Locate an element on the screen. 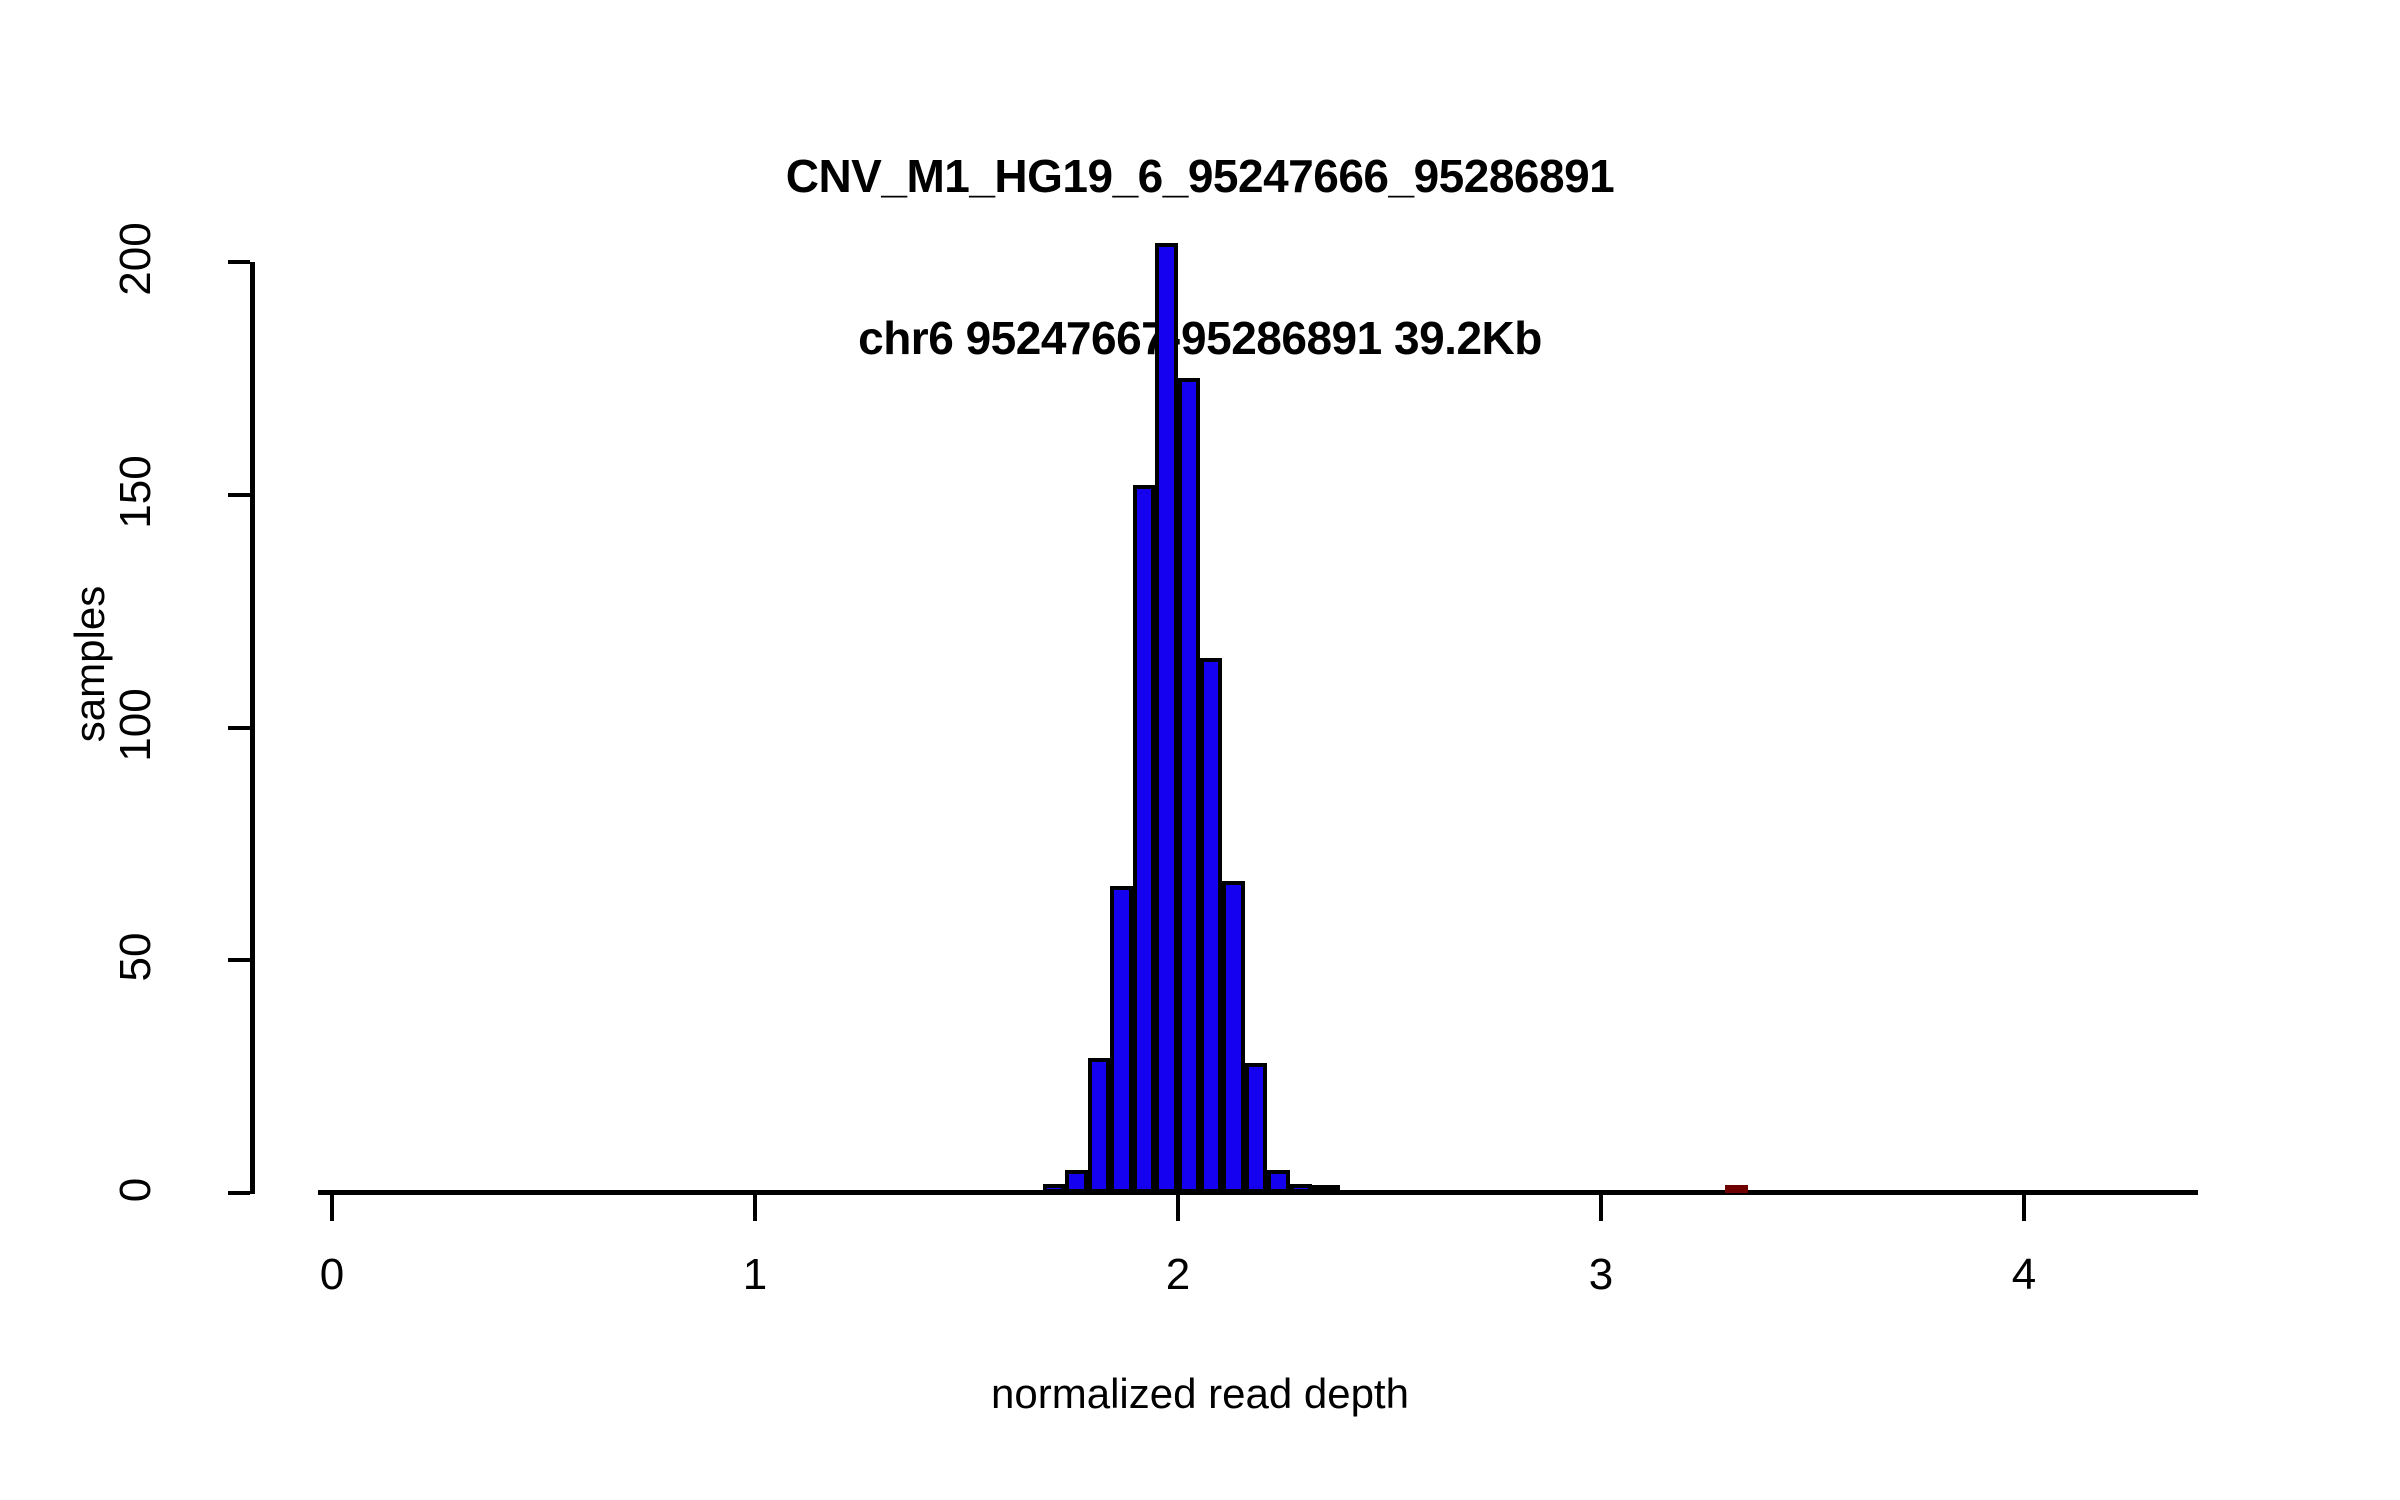  x-tick-label-1: 1 is located at coordinates (755, 1274).